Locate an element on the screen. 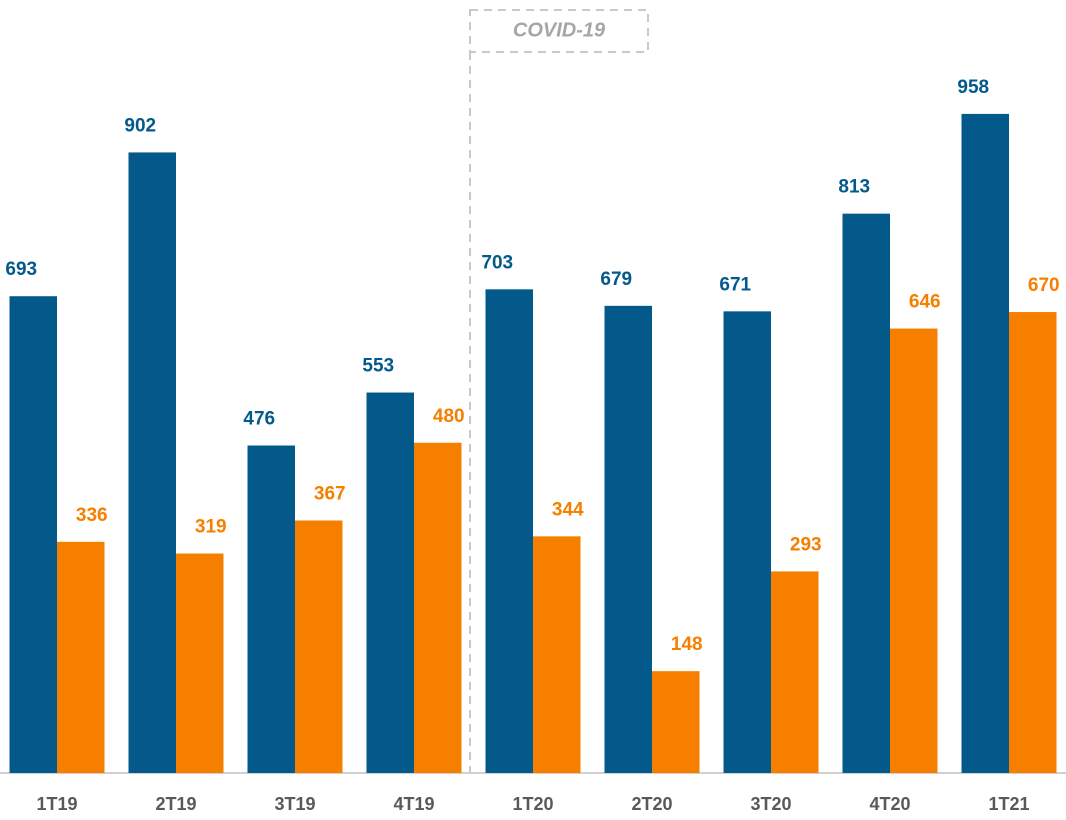  x-tick-label: 3T19 is located at coordinates (294, 804).